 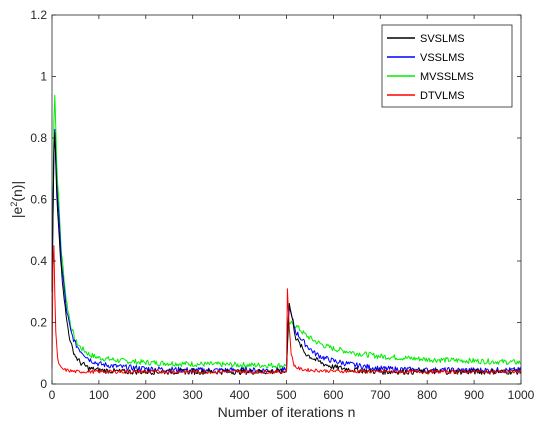 I want to click on y-axis-label-rest: (n)|, so click(x=17, y=191).